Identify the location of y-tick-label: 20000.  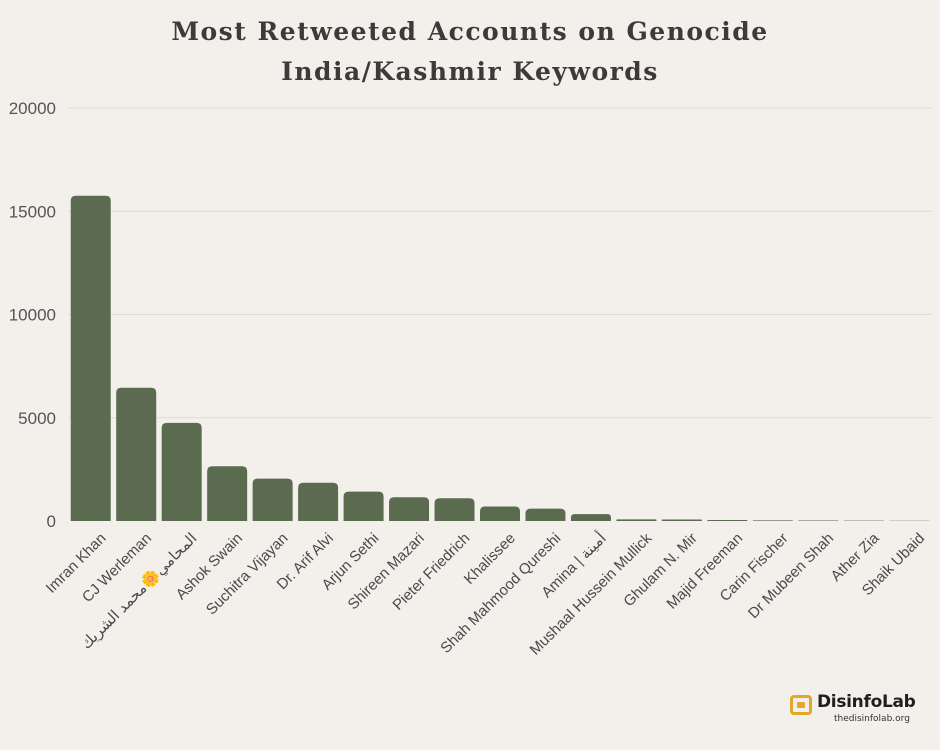
(32, 108).